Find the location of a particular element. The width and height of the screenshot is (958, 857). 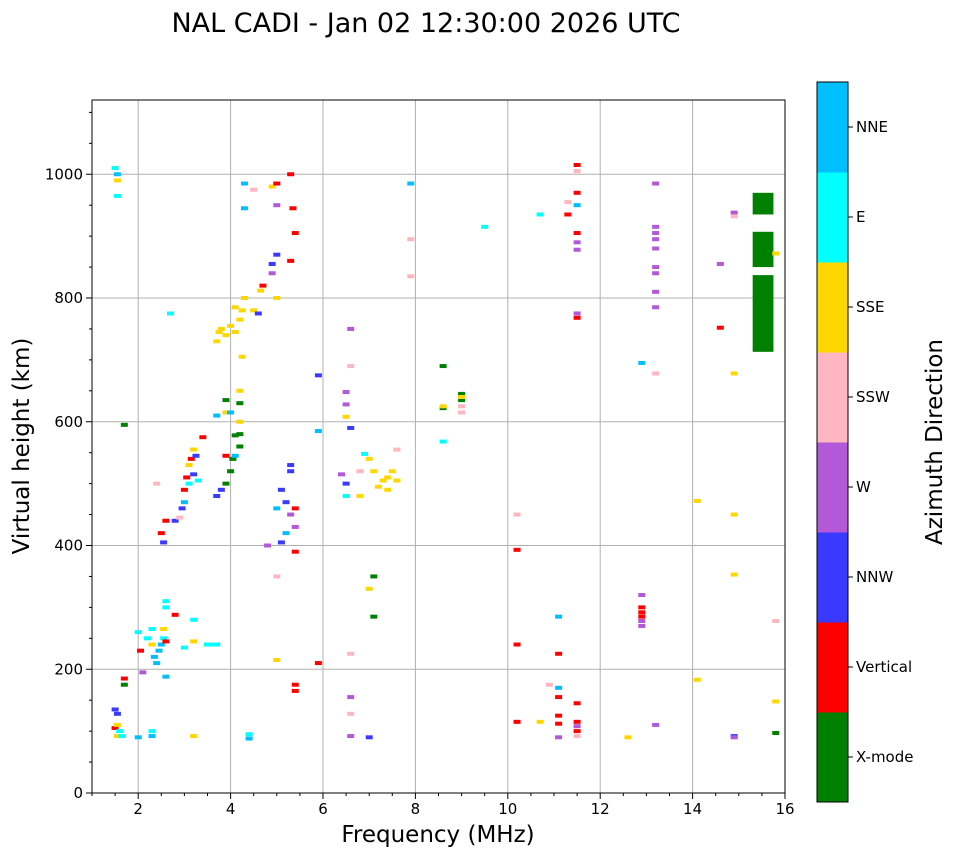

x-tick-label: 4 is located at coordinates (231, 809).